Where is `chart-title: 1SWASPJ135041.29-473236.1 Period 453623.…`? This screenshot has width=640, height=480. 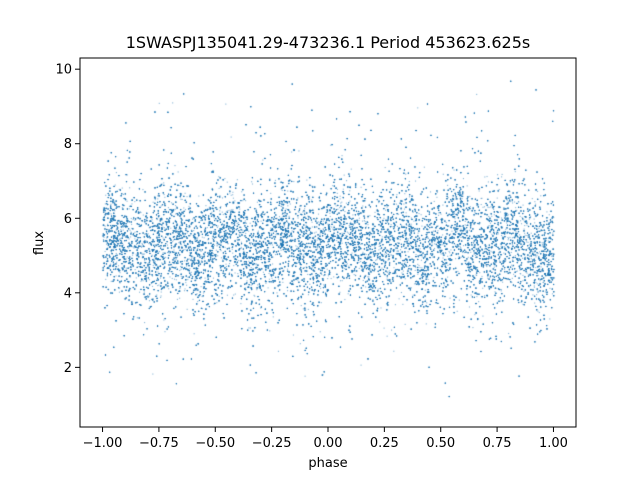
chart-title: 1SWASPJ135041.29-473236.1 Period 453623.… is located at coordinates (328, 42).